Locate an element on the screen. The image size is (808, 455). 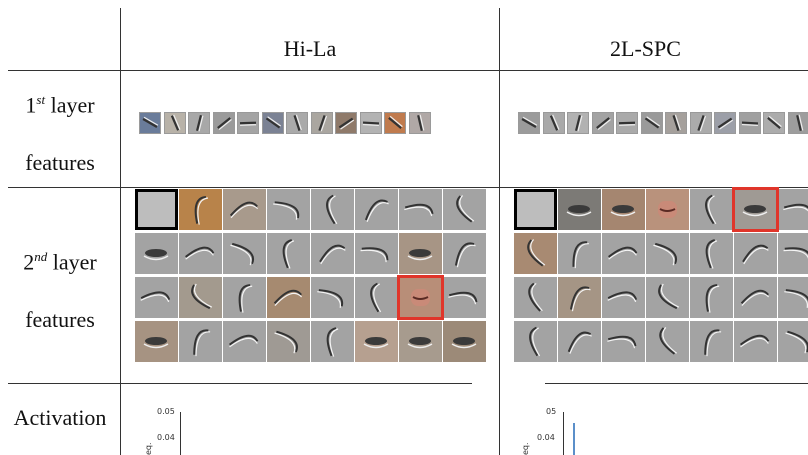
ylabel-left: eq. is located at coordinates (148, 448).